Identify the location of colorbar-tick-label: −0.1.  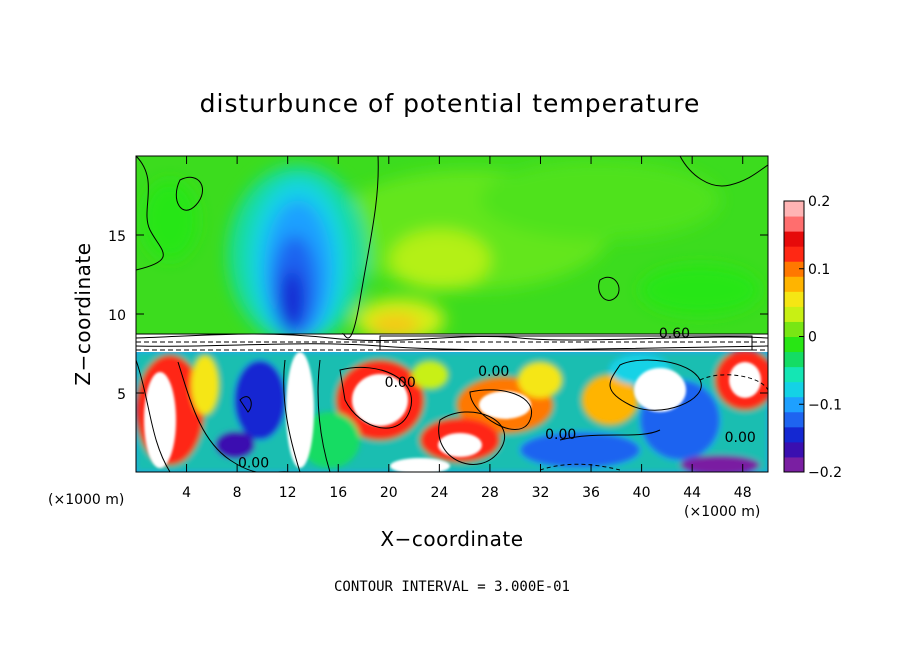
(825, 405).